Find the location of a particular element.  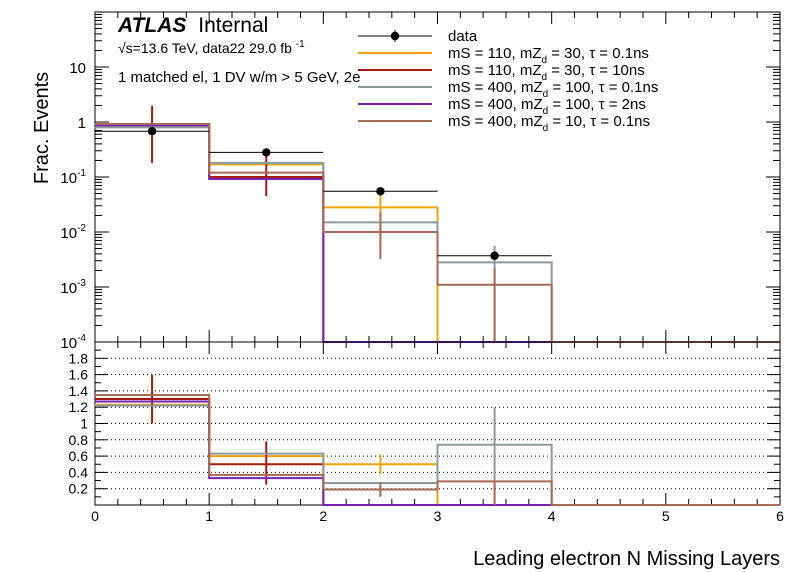

legend-label-part: = 100, τ = 2ns is located at coordinates (597, 104).